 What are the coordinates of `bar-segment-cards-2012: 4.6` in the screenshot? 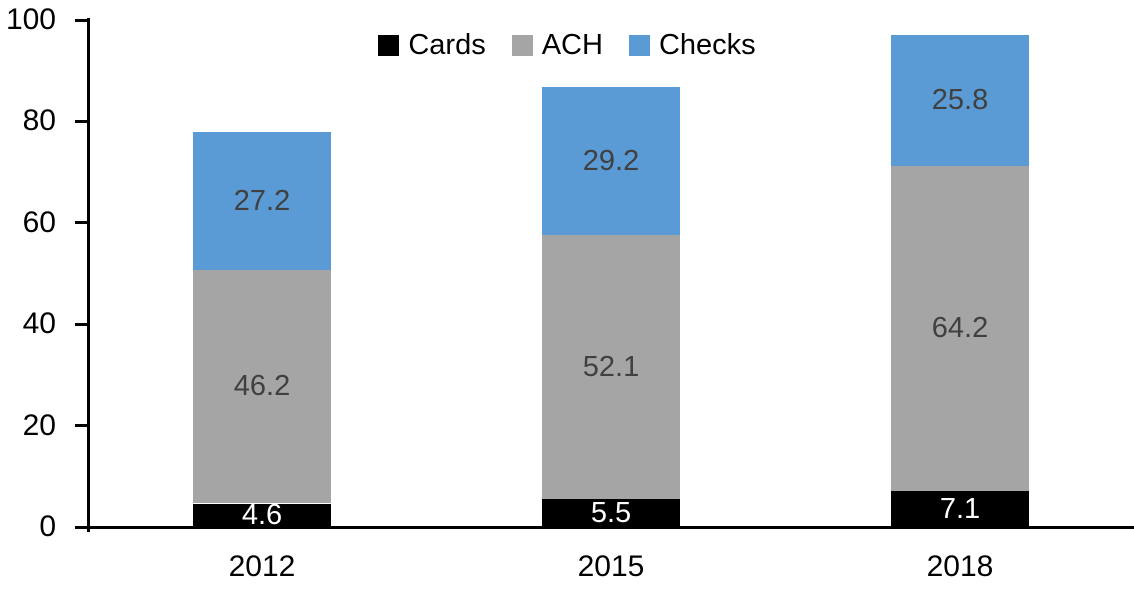 It's located at (262, 515).